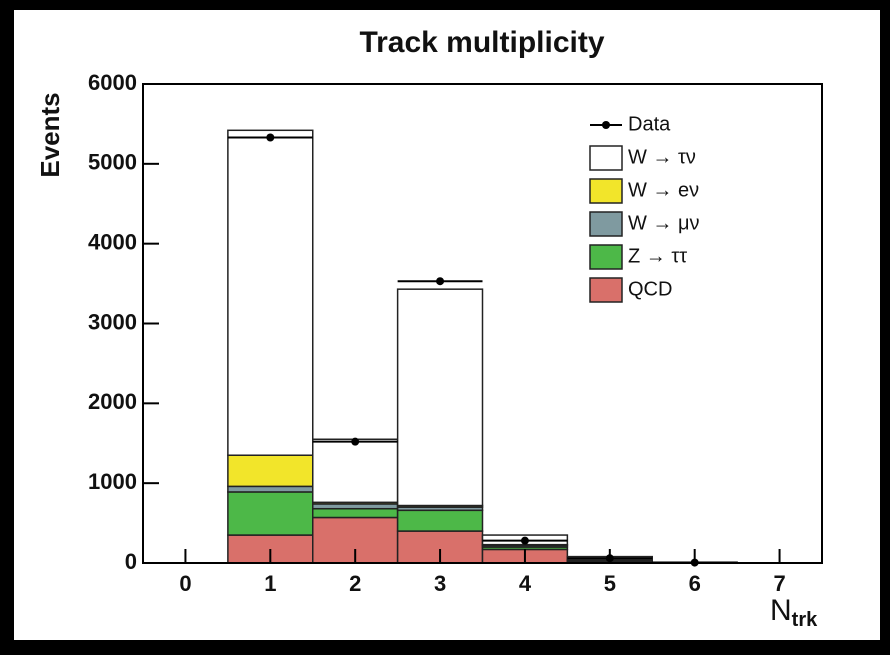  Describe the element at coordinates (185, 583) in the screenshot. I see `x-tick-label: 0` at that location.